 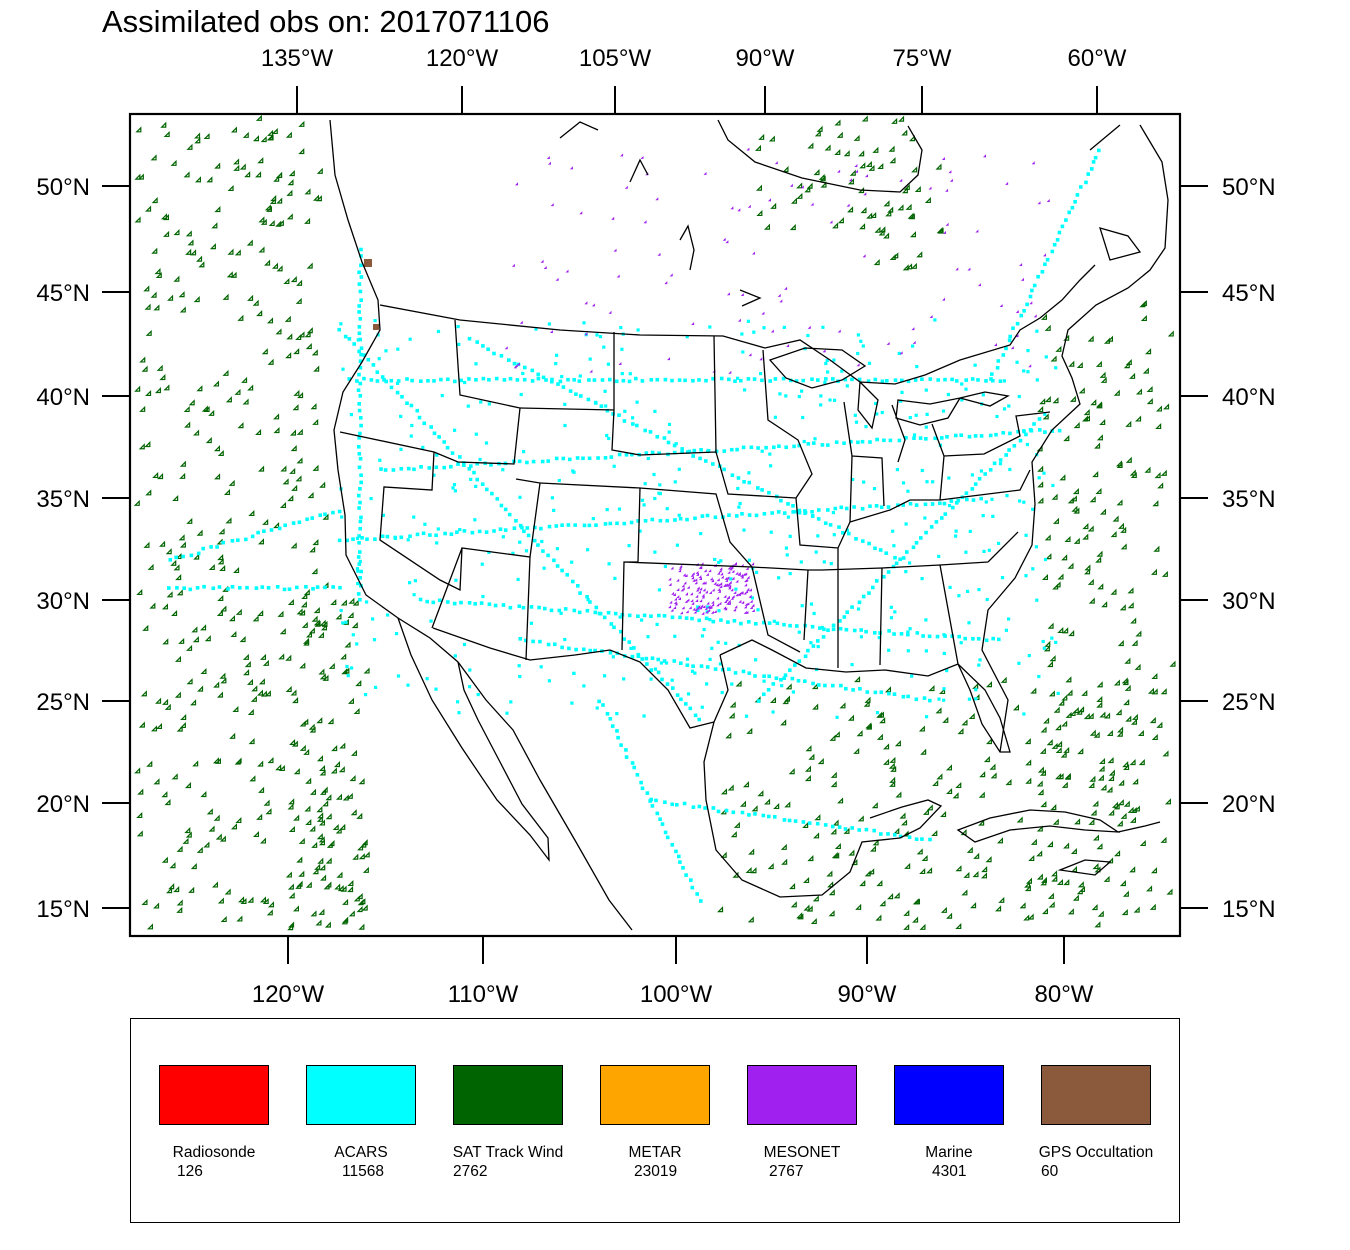 What do you see at coordinates (1249, 499) in the screenshot?
I see `right-lat-label: 35°N` at bounding box center [1249, 499].